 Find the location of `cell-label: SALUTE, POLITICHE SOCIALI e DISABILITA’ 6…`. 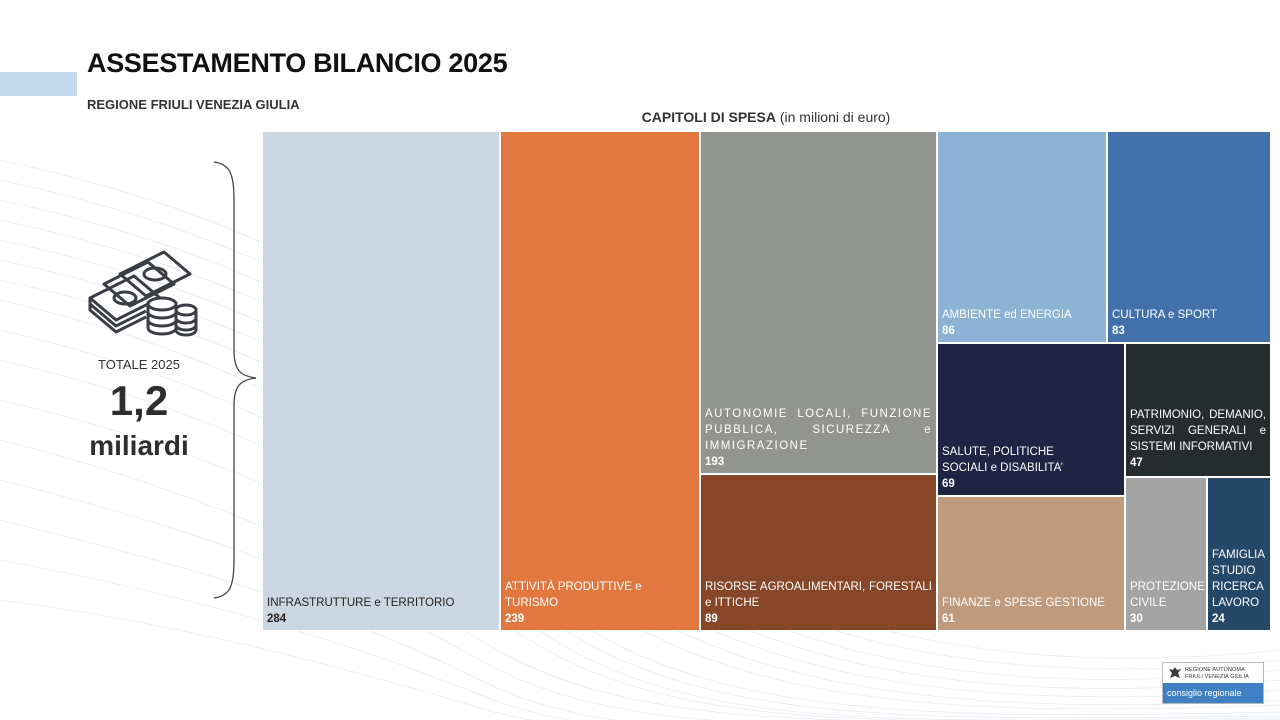

cell-label: SALUTE, POLITICHE SOCIALI e DISABILITA’ 6… is located at coordinates (1018, 468).